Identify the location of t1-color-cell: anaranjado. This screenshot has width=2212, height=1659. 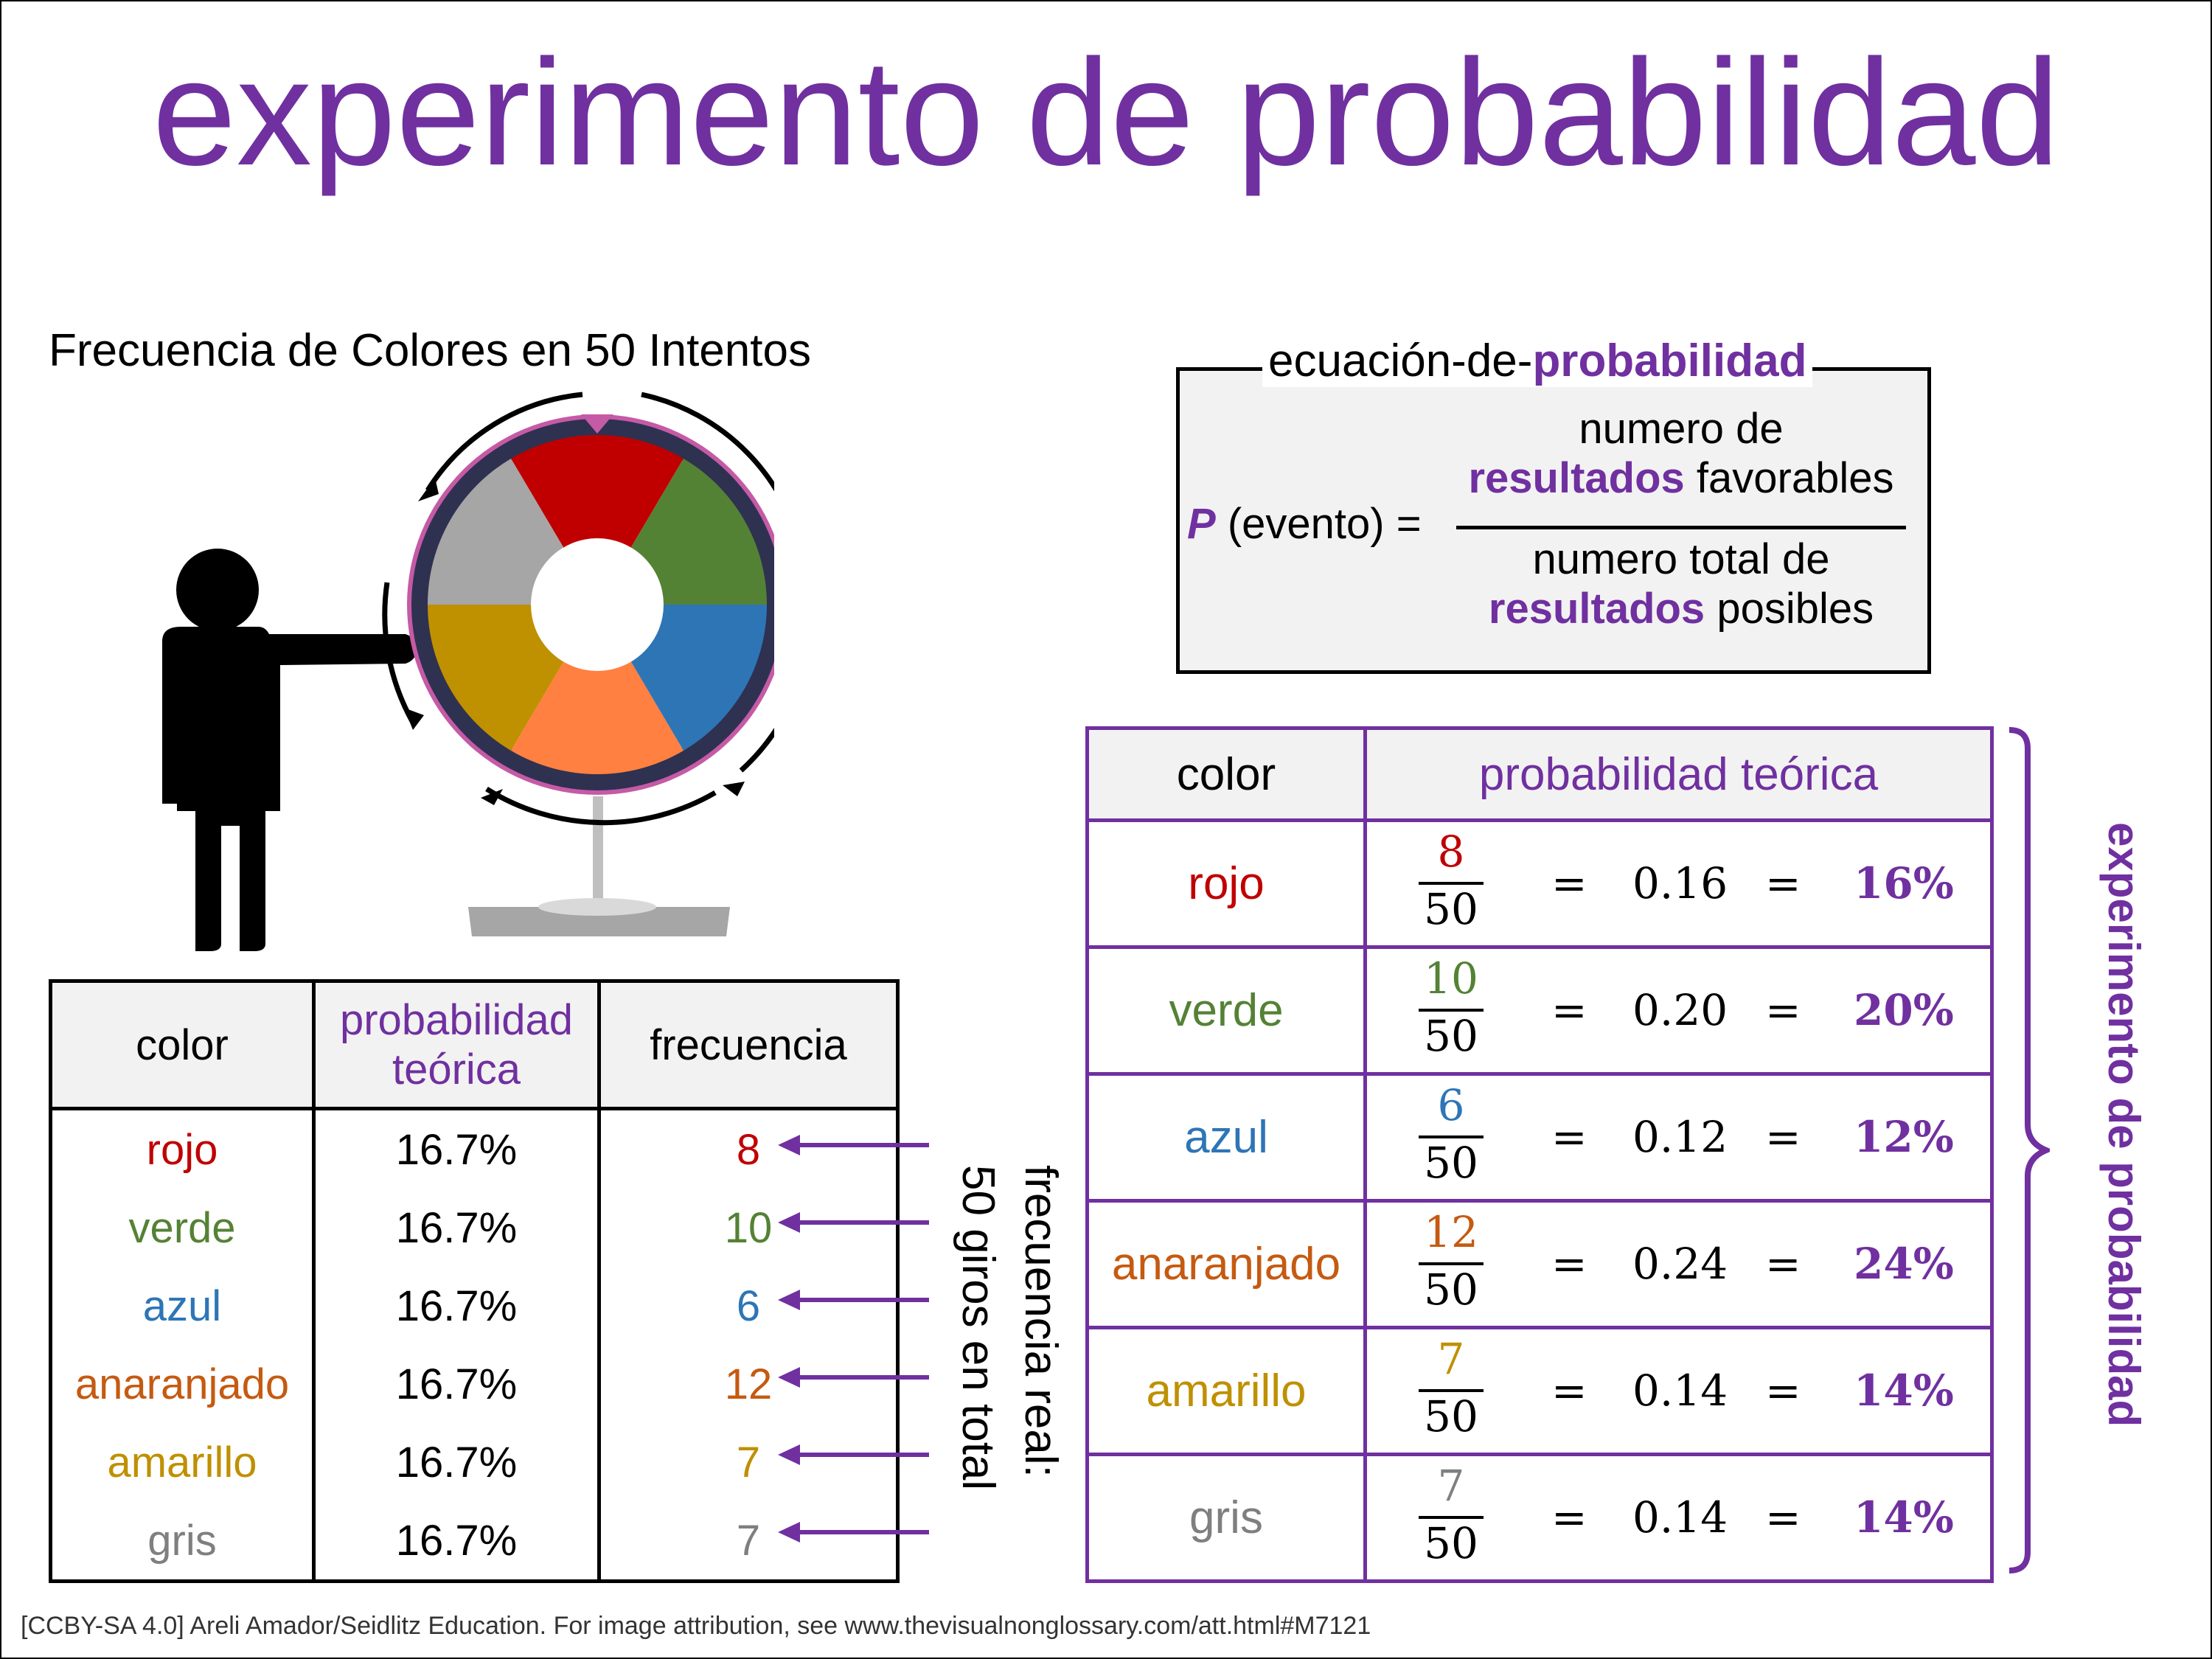
(182, 1384).